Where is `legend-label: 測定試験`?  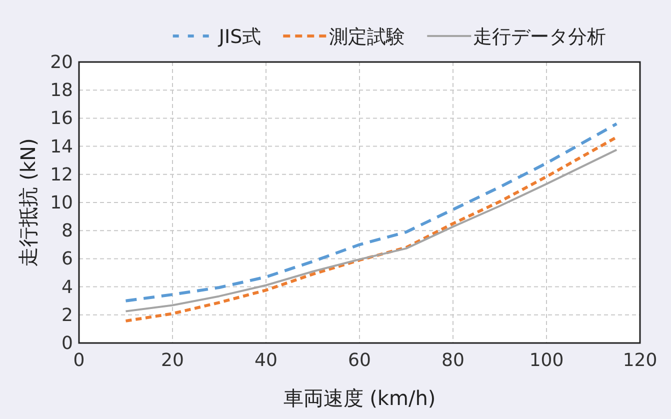
legend-label: 測定試験 is located at coordinates (367, 37).